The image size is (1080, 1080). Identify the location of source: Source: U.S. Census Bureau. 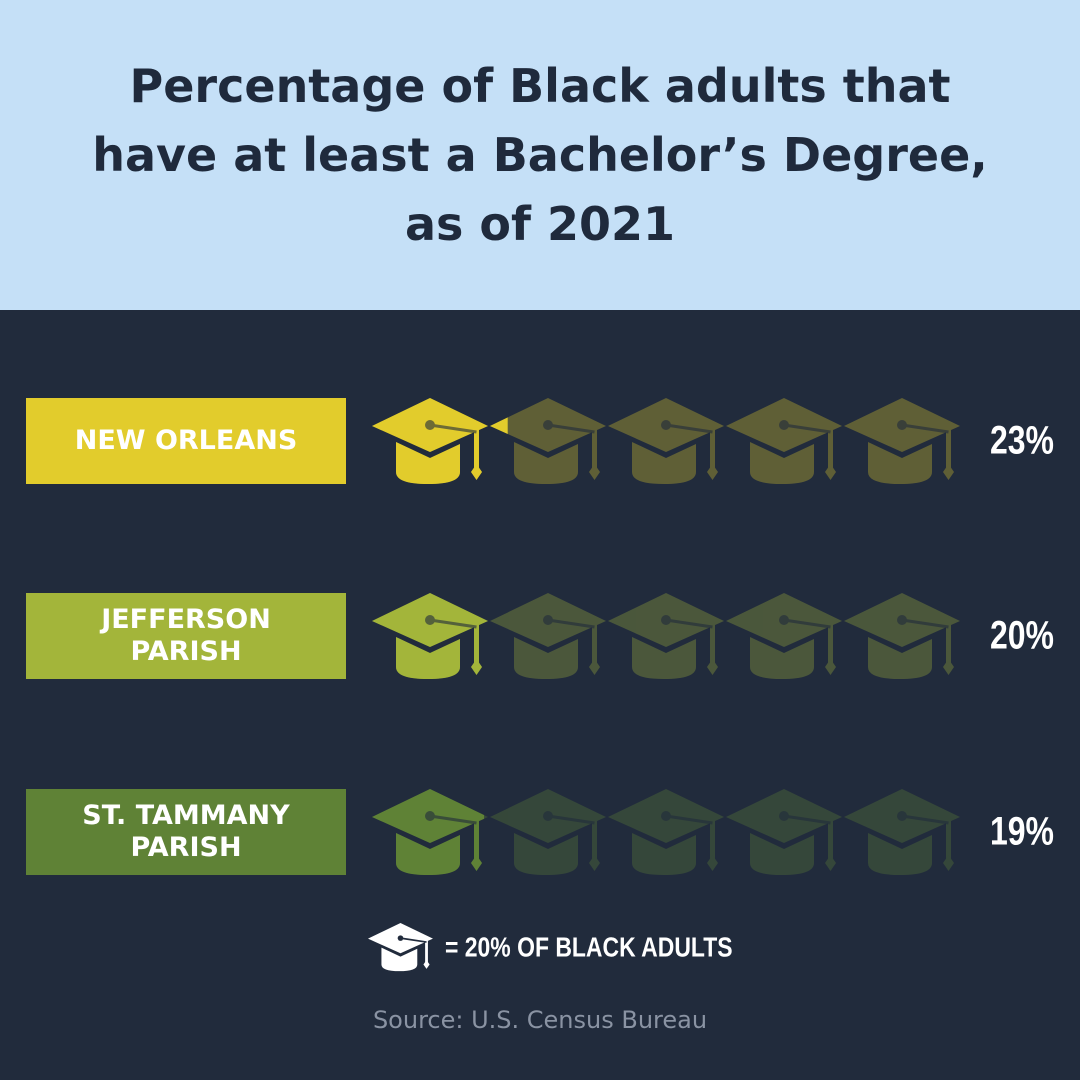
(540, 1020).